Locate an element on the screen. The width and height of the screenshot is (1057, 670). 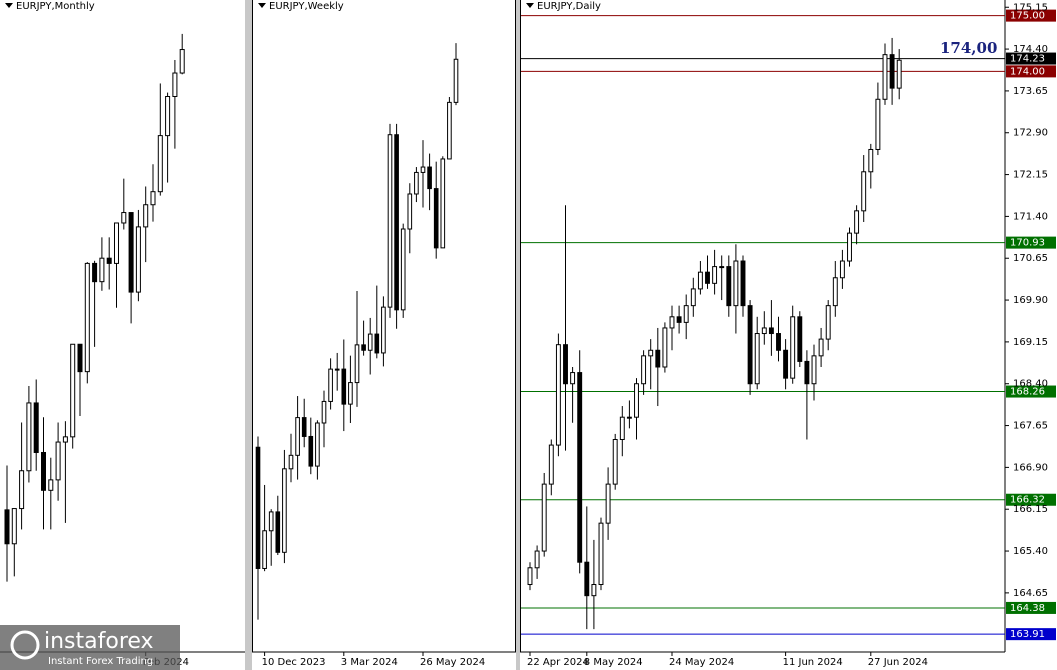
watermark: instaforex Instant Forex Trading is located at coordinates (90, 647).